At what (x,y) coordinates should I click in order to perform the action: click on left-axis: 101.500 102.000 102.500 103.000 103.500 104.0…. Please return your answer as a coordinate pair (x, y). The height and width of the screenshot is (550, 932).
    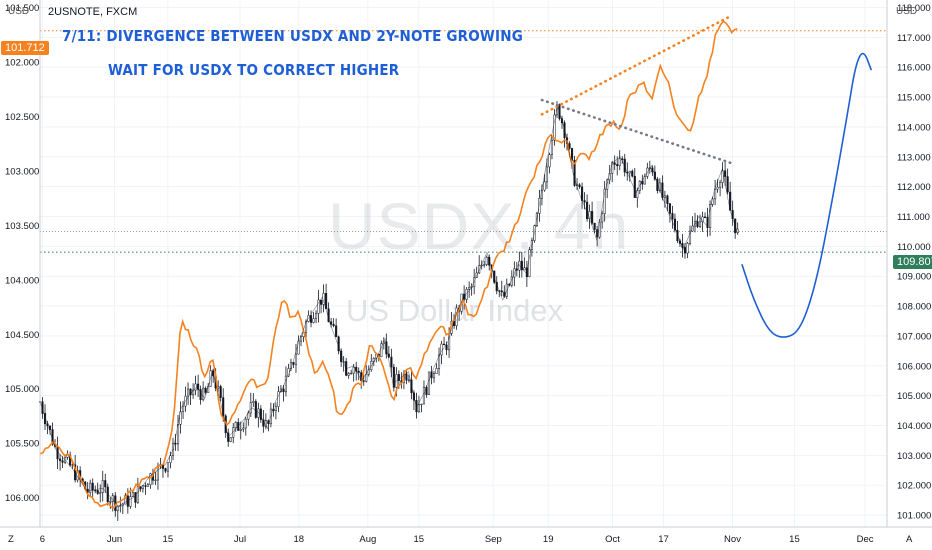
    Looking at the image, I should click on (23, 263).